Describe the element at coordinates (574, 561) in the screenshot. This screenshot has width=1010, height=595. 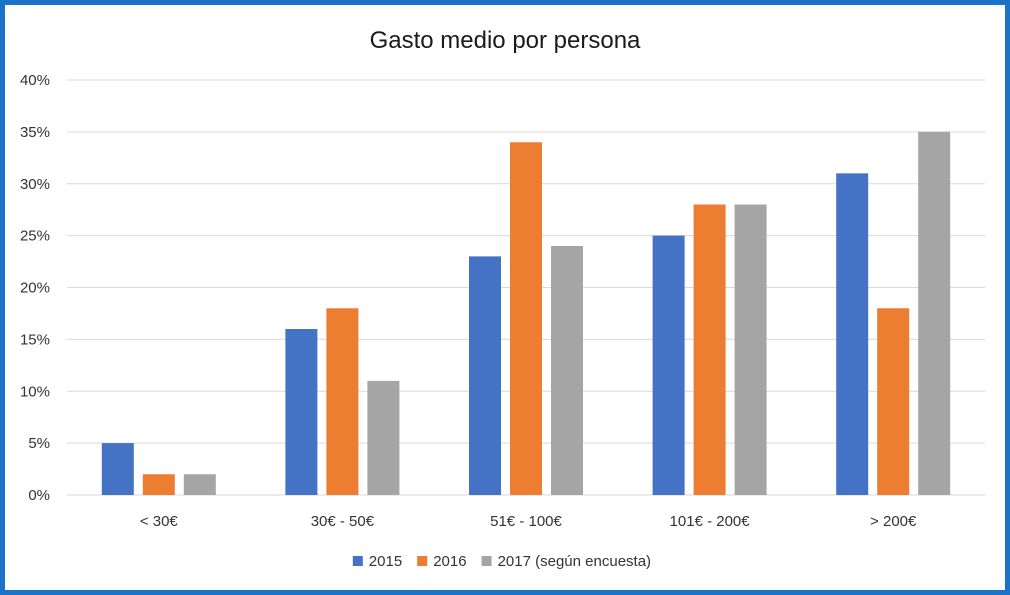
I see `legend-label: 2017 (según encuesta)` at that location.